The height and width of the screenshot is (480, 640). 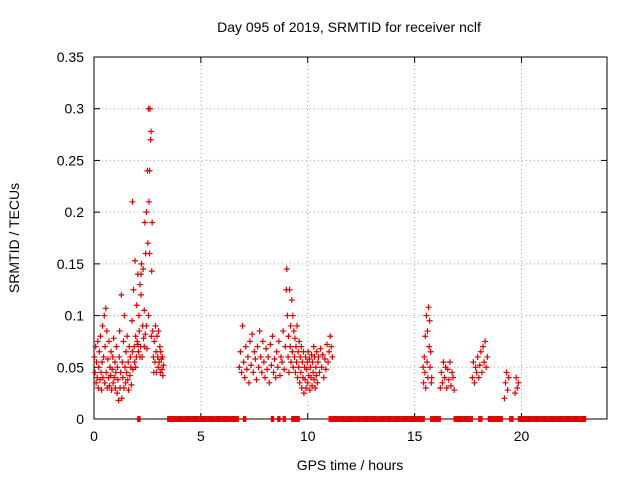 I want to click on y-tick-label: 0.1, so click(x=75, y=316).